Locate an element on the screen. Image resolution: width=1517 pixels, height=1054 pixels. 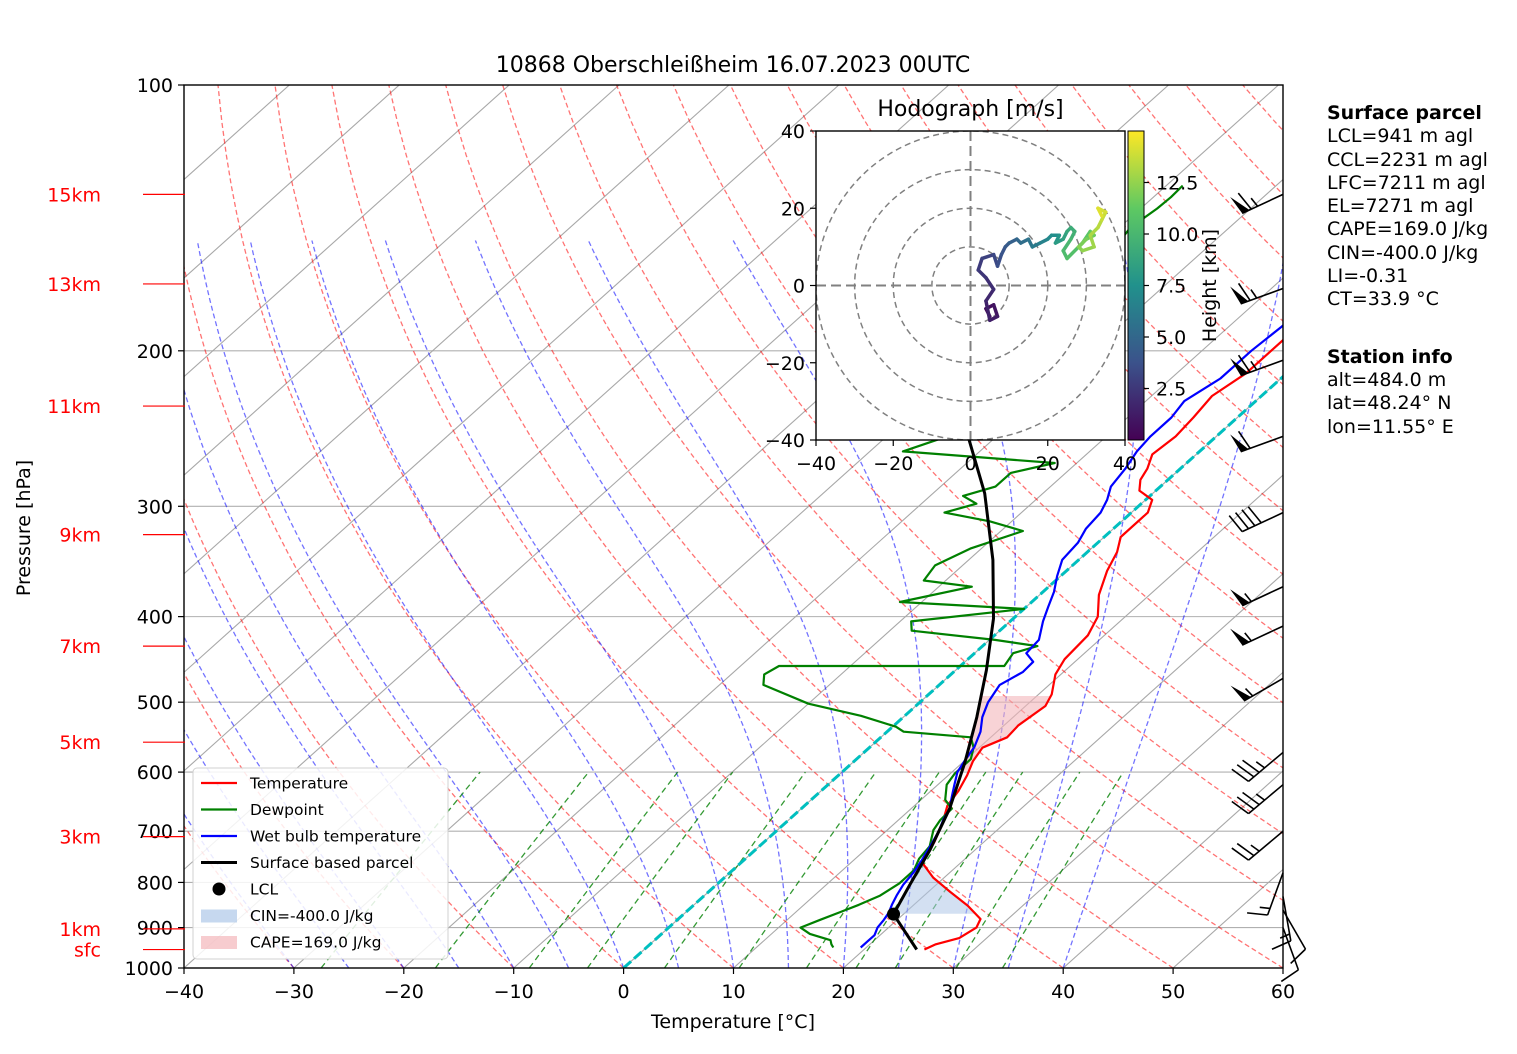
legend-label: CIN=-400.0 J/kg is located at coordinates (311, 916).